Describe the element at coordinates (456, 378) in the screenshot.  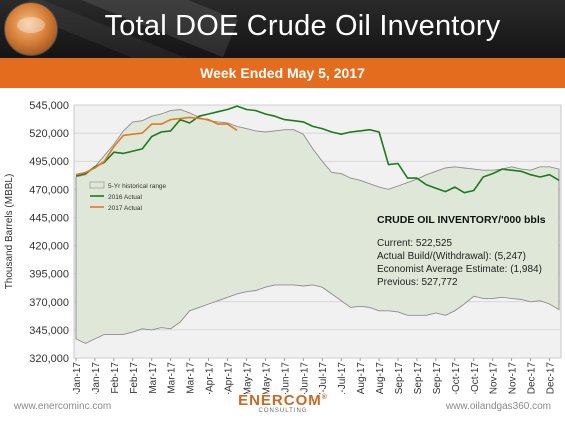
I see `x-tick-label: 13-Oct-17` at that location.